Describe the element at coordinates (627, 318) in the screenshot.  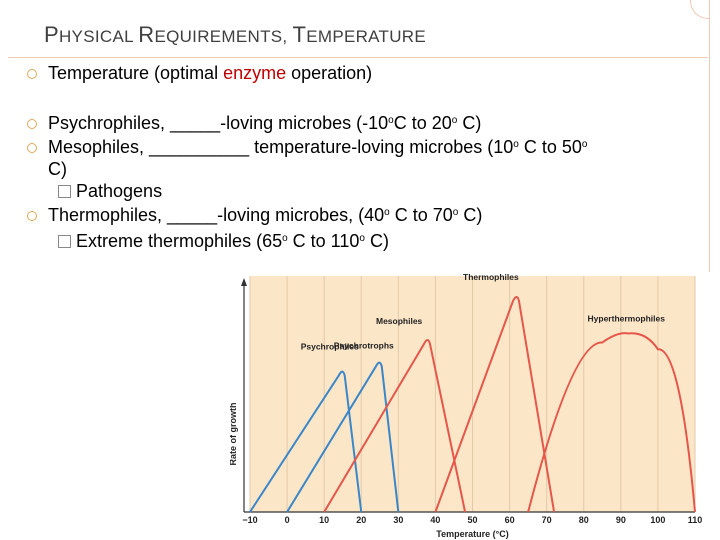
I see `series-label: Hyperthermophiles` at that location.